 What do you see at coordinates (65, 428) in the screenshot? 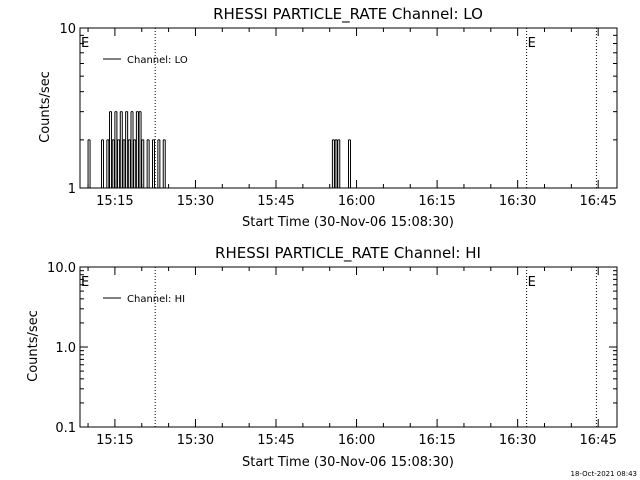
I see `y-tick-label: 0.1` at bounding box center [65, 428].